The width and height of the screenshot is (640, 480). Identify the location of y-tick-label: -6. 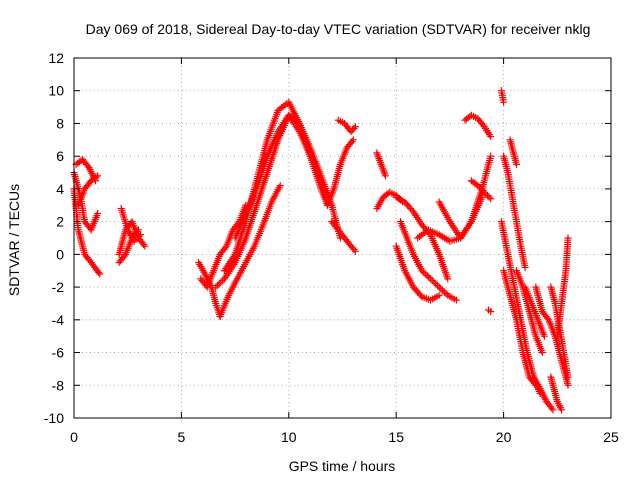
(58, 353).